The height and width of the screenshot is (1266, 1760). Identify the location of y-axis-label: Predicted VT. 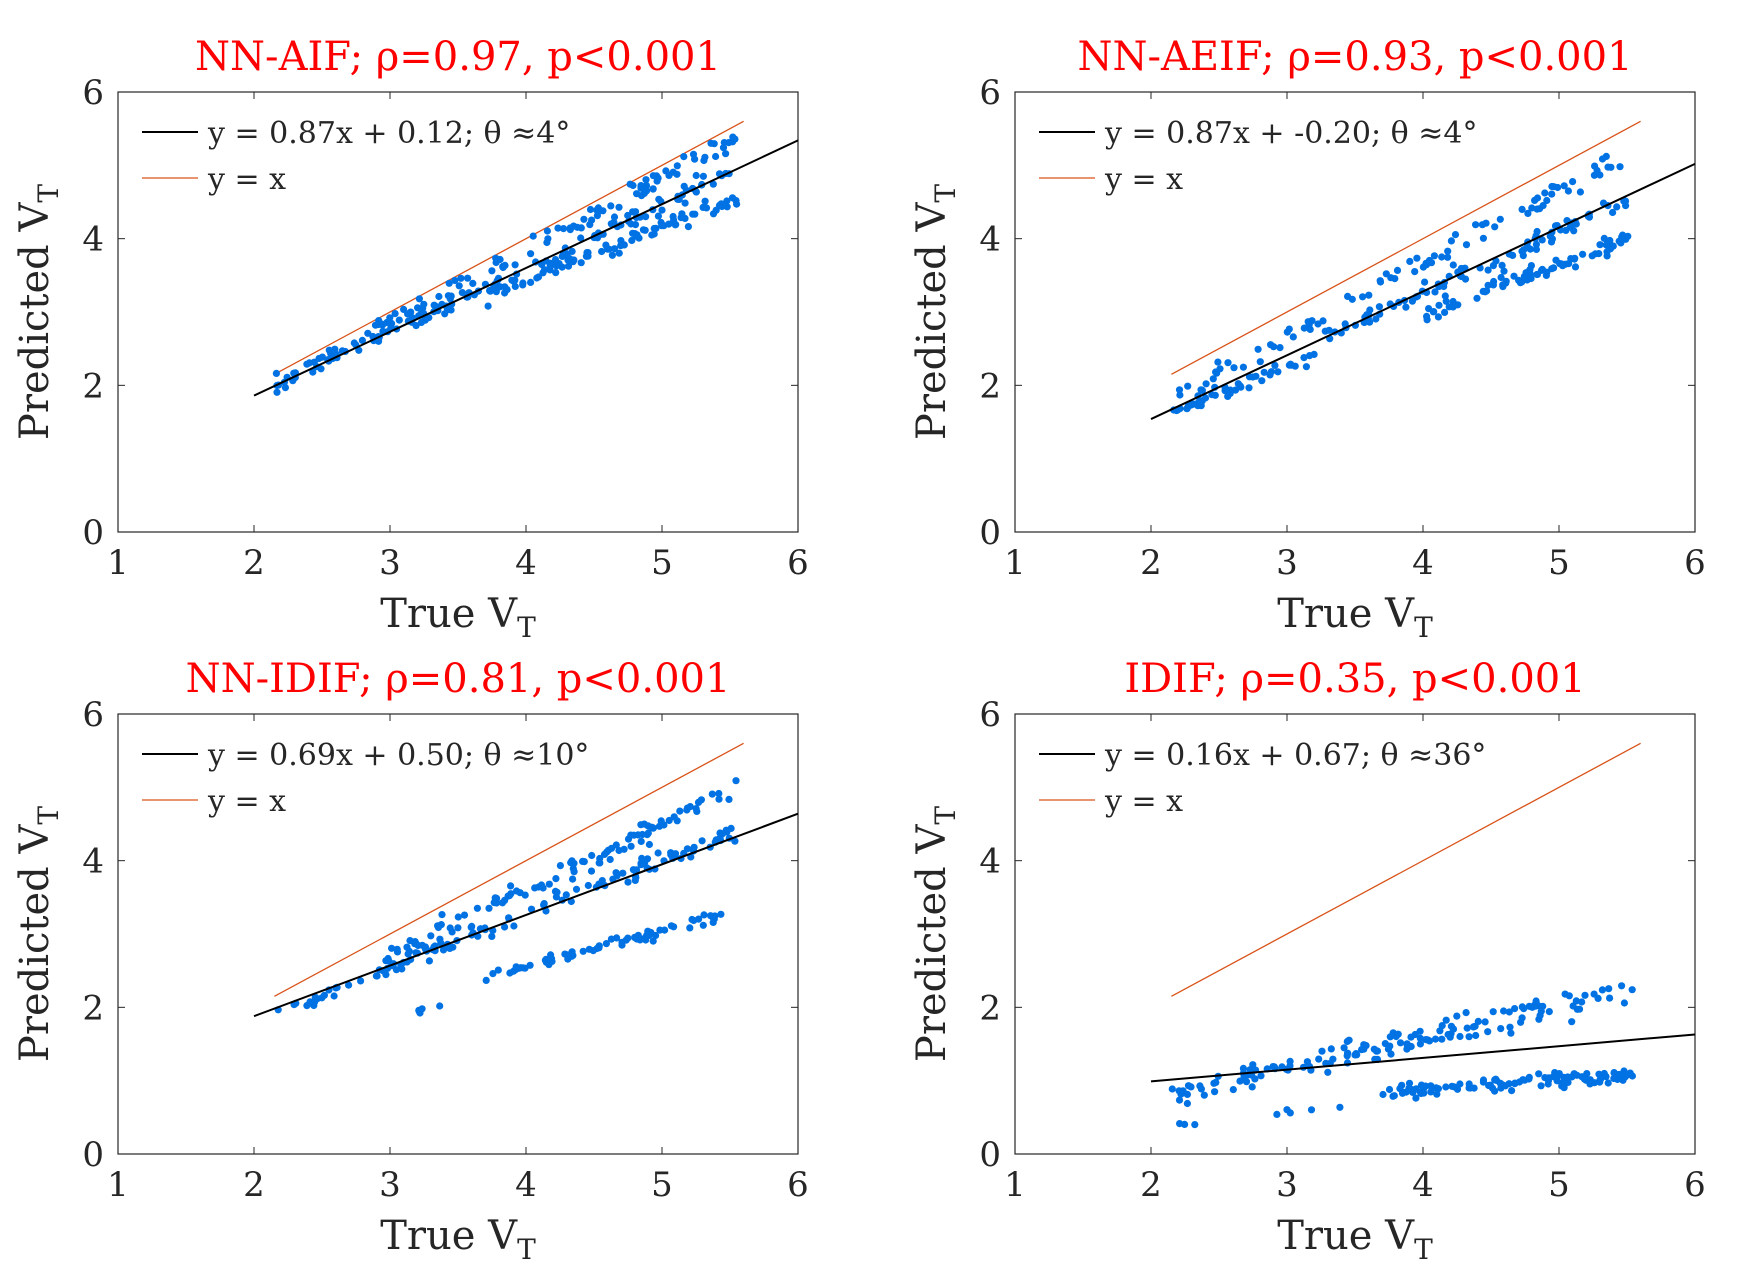
(38, 312).